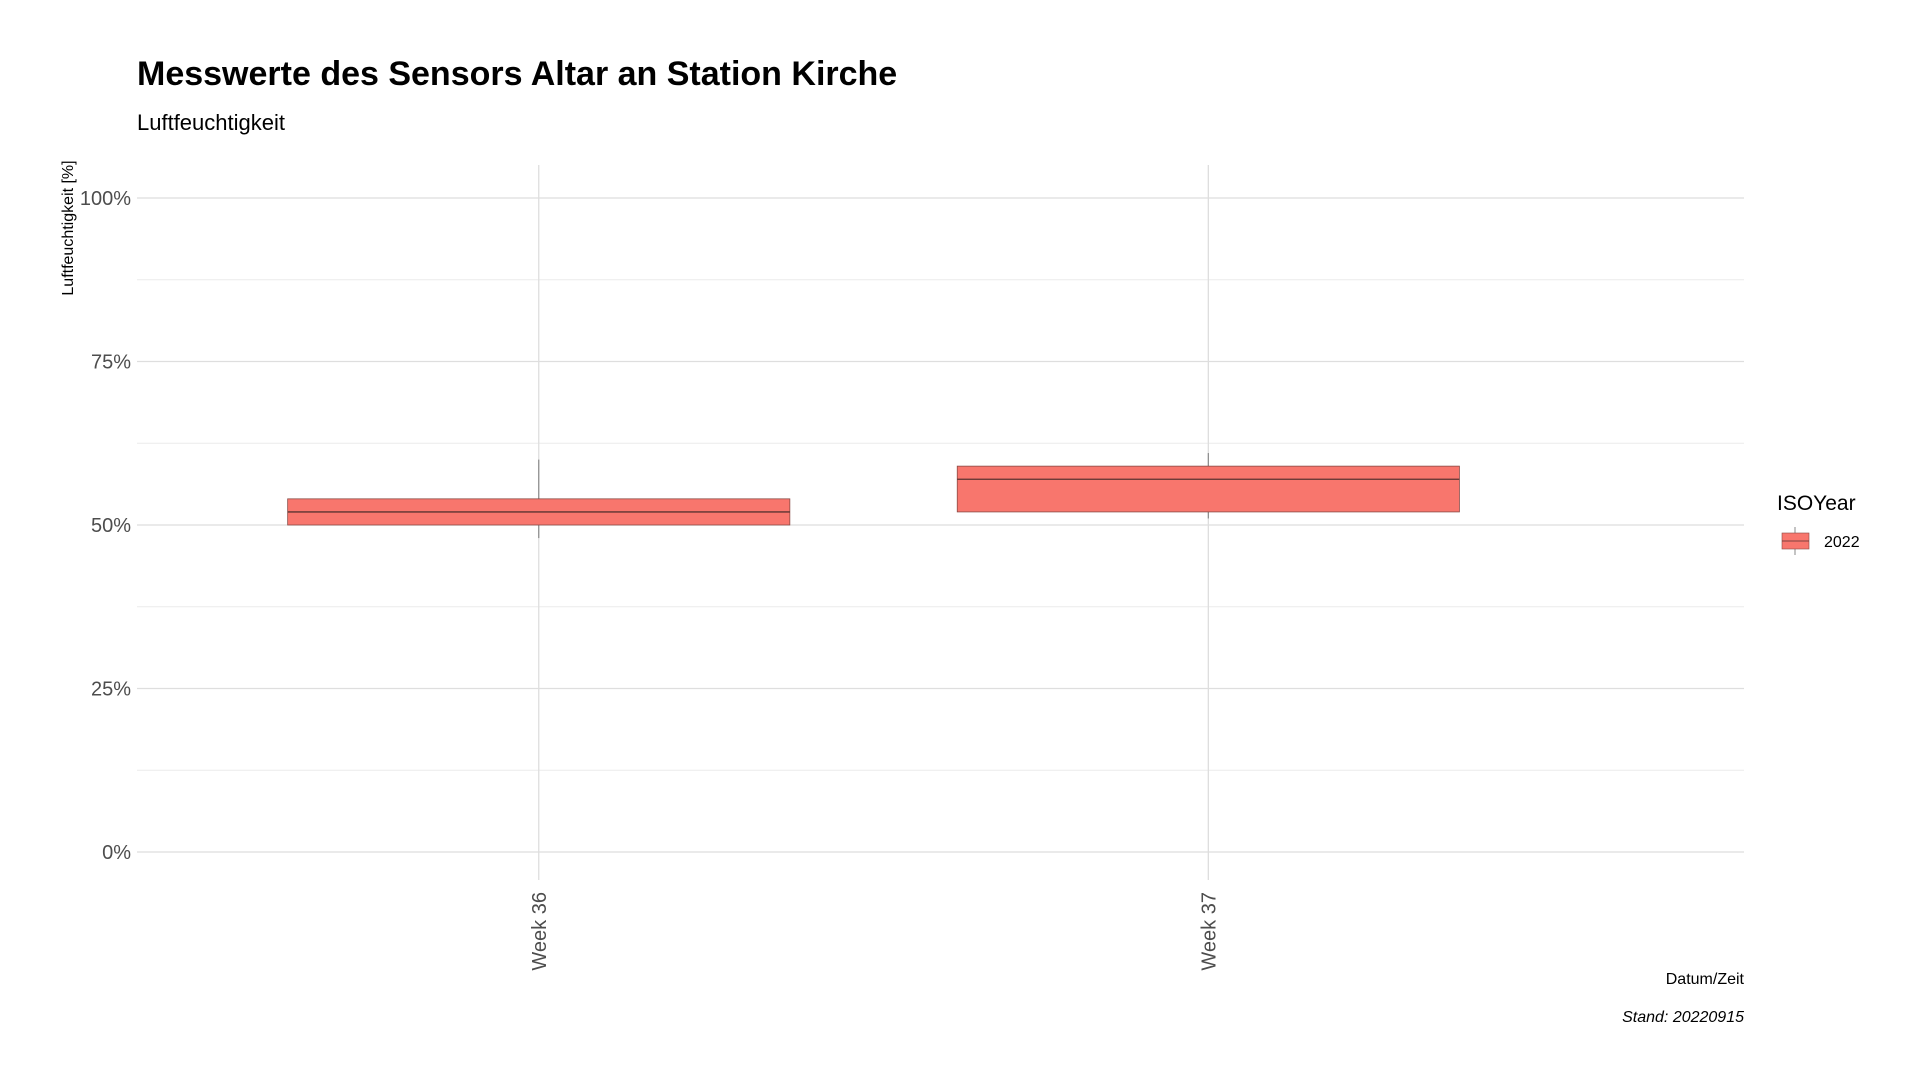 This screenshot has width=1920, height=1085. What do you see at coordinates (1816, 503) in the screenshot?
I see `legend-title: ISOYear` at bounding box center [1816, 503].